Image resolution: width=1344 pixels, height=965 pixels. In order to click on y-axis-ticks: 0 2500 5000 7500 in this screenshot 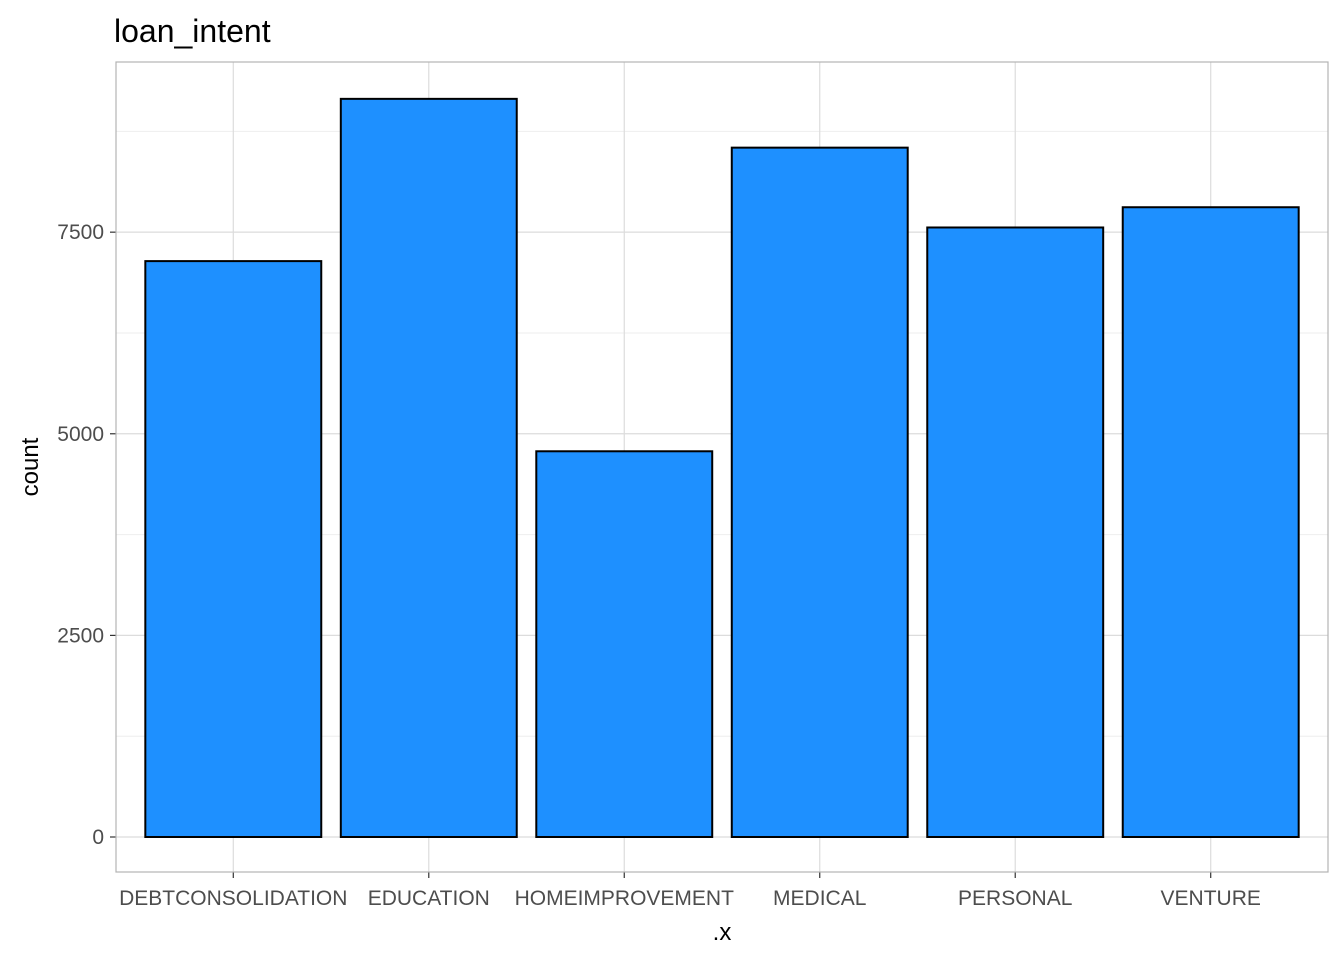, I will do `click(86, 535)`.